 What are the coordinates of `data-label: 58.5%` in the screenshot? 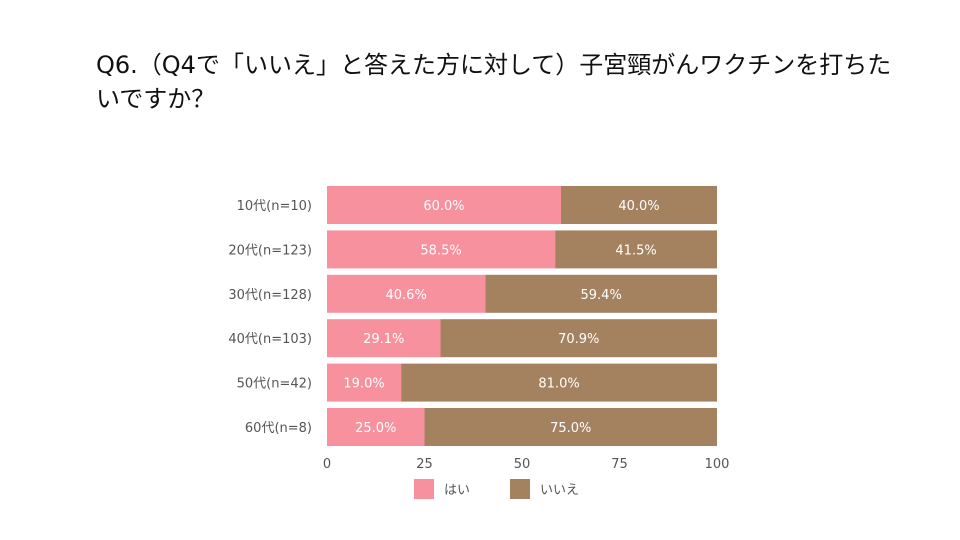 It's located at (440, 250).